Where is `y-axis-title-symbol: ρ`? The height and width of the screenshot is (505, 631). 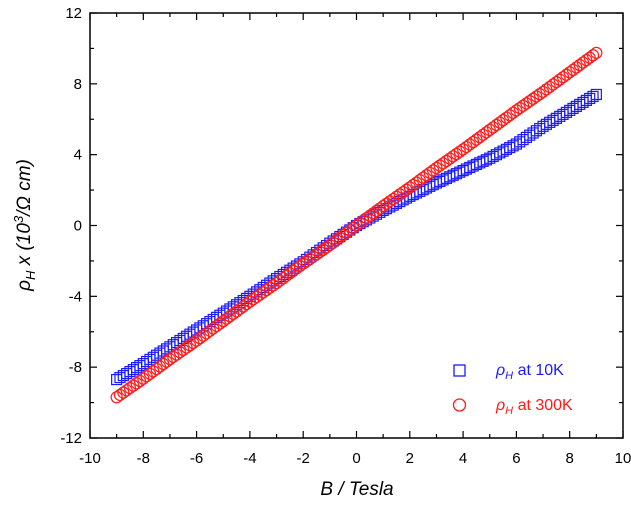 y-axis-title-symbol: ρ is located at coordinates (24, 286).